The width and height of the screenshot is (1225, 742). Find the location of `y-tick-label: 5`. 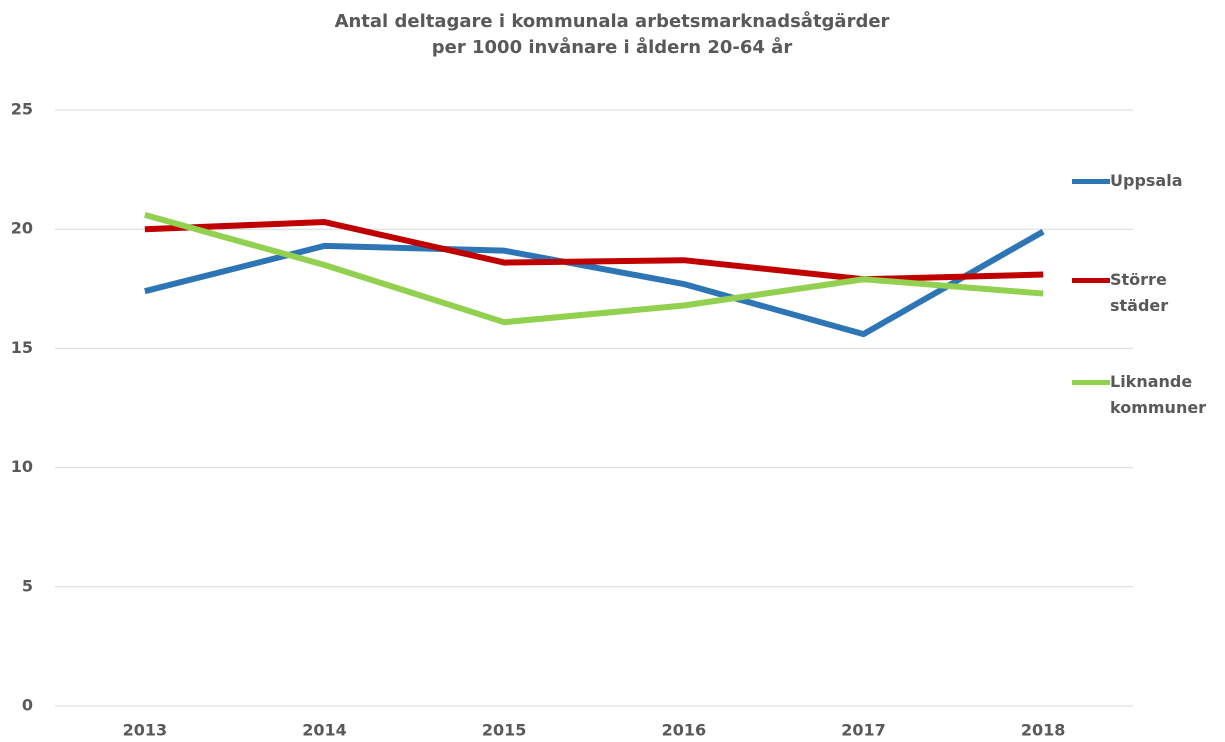

y-tick-label: 5 is located at coordinates (27, 585).